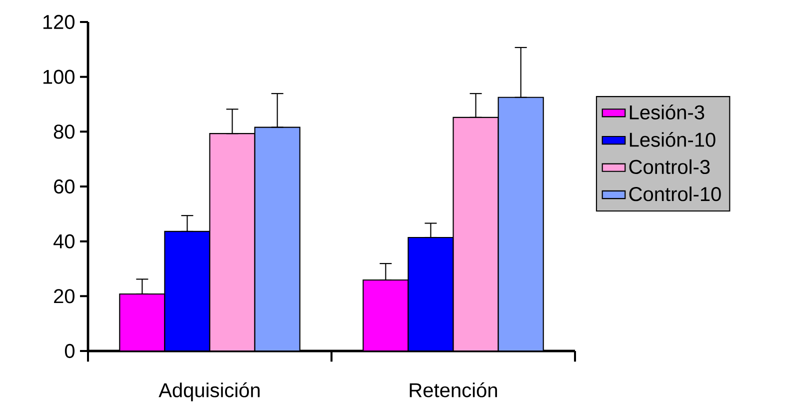  I want to click on y-tick-label: 80, so click(64, 131).